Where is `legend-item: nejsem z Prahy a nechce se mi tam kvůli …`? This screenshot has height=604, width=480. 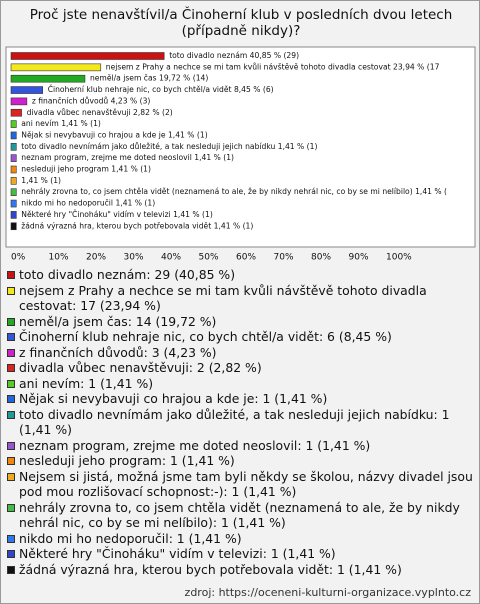 legend-item: nejsem z Prahy a nechce se mi tam kvůli … is located at coordinates (241, 298).